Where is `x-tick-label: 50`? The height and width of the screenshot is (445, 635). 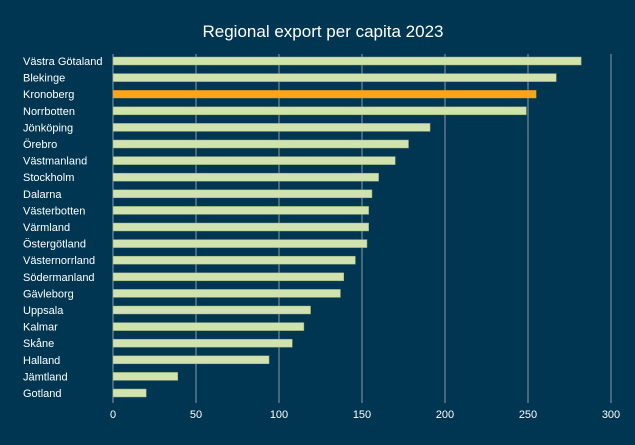 x-tick-label: 50 is located at coordinates (196, 415).